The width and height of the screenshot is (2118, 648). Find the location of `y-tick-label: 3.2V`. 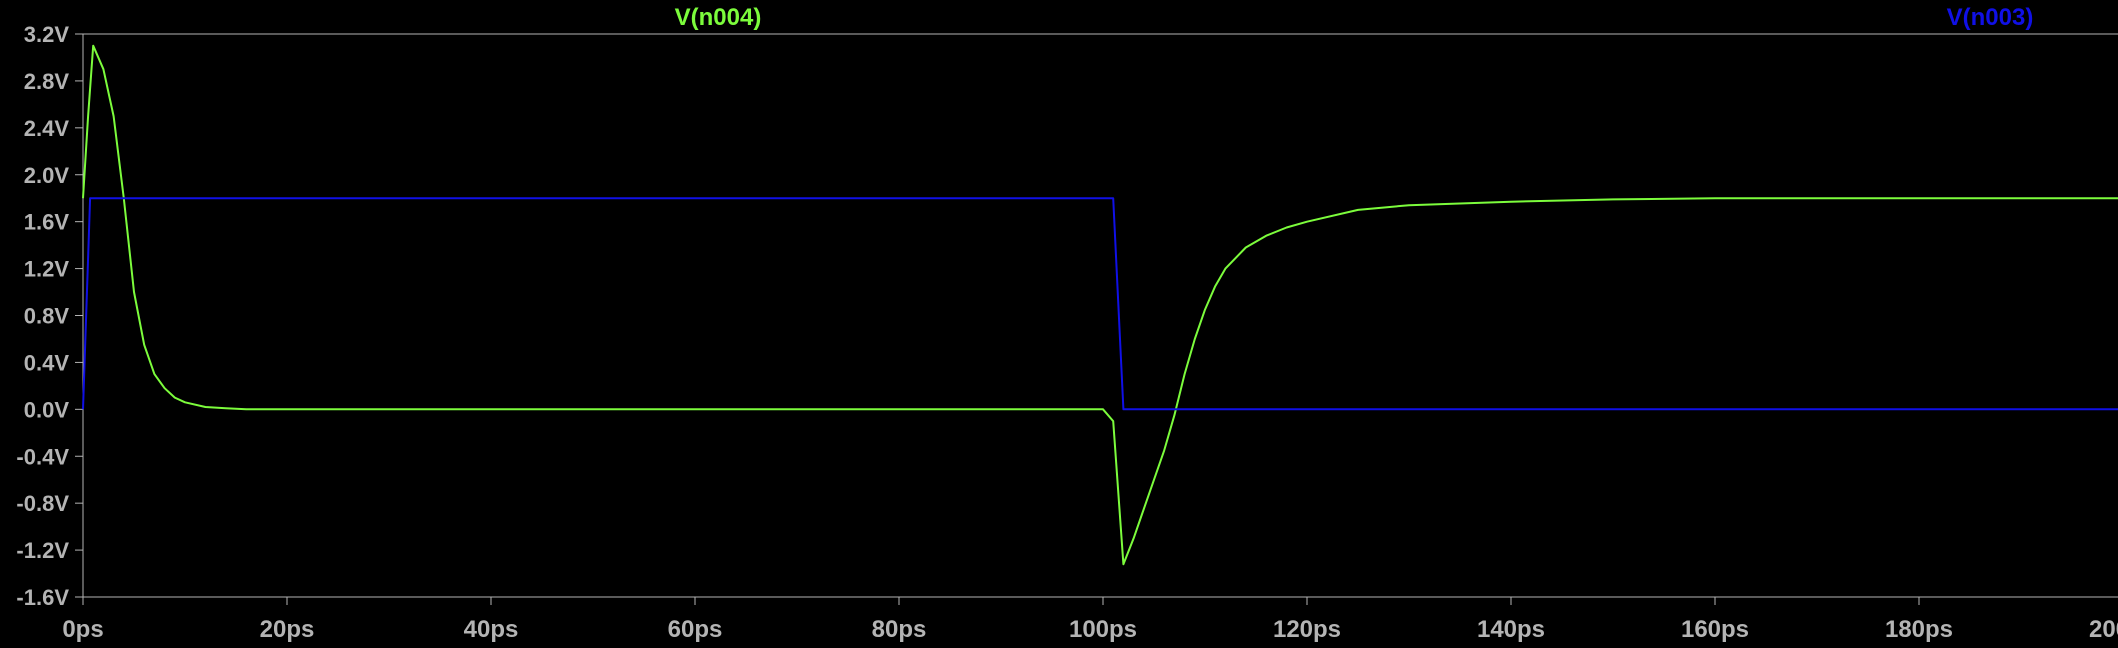

y-tick-label: 3.2V is located at coordinates (47, 34).